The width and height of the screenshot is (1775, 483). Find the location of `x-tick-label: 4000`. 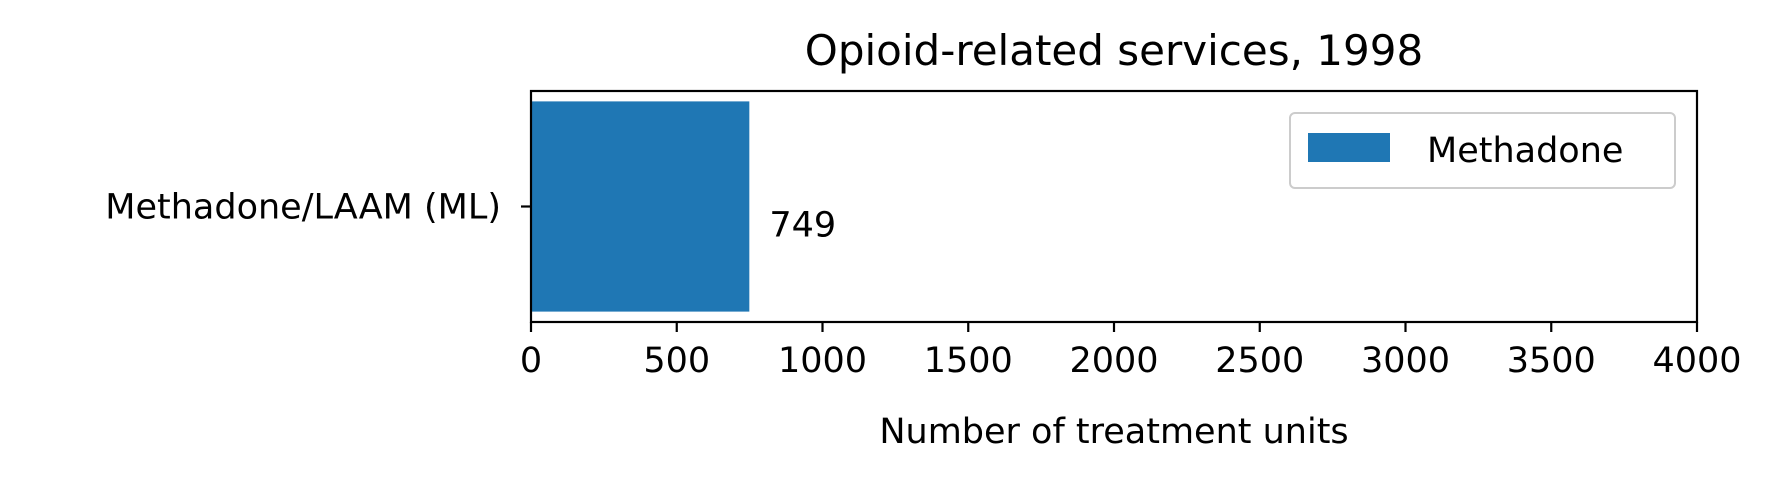

x-tick-label: 4000 is located at coordinates (1696, 361).